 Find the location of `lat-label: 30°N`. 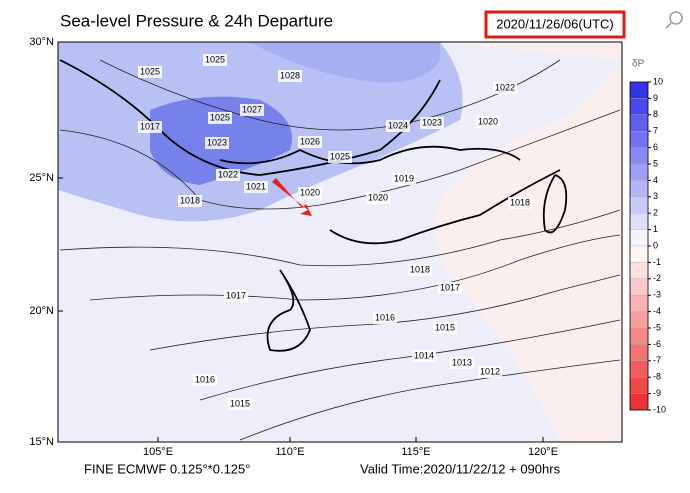

lat-label: 30°N is located at coordinates (41, 42).